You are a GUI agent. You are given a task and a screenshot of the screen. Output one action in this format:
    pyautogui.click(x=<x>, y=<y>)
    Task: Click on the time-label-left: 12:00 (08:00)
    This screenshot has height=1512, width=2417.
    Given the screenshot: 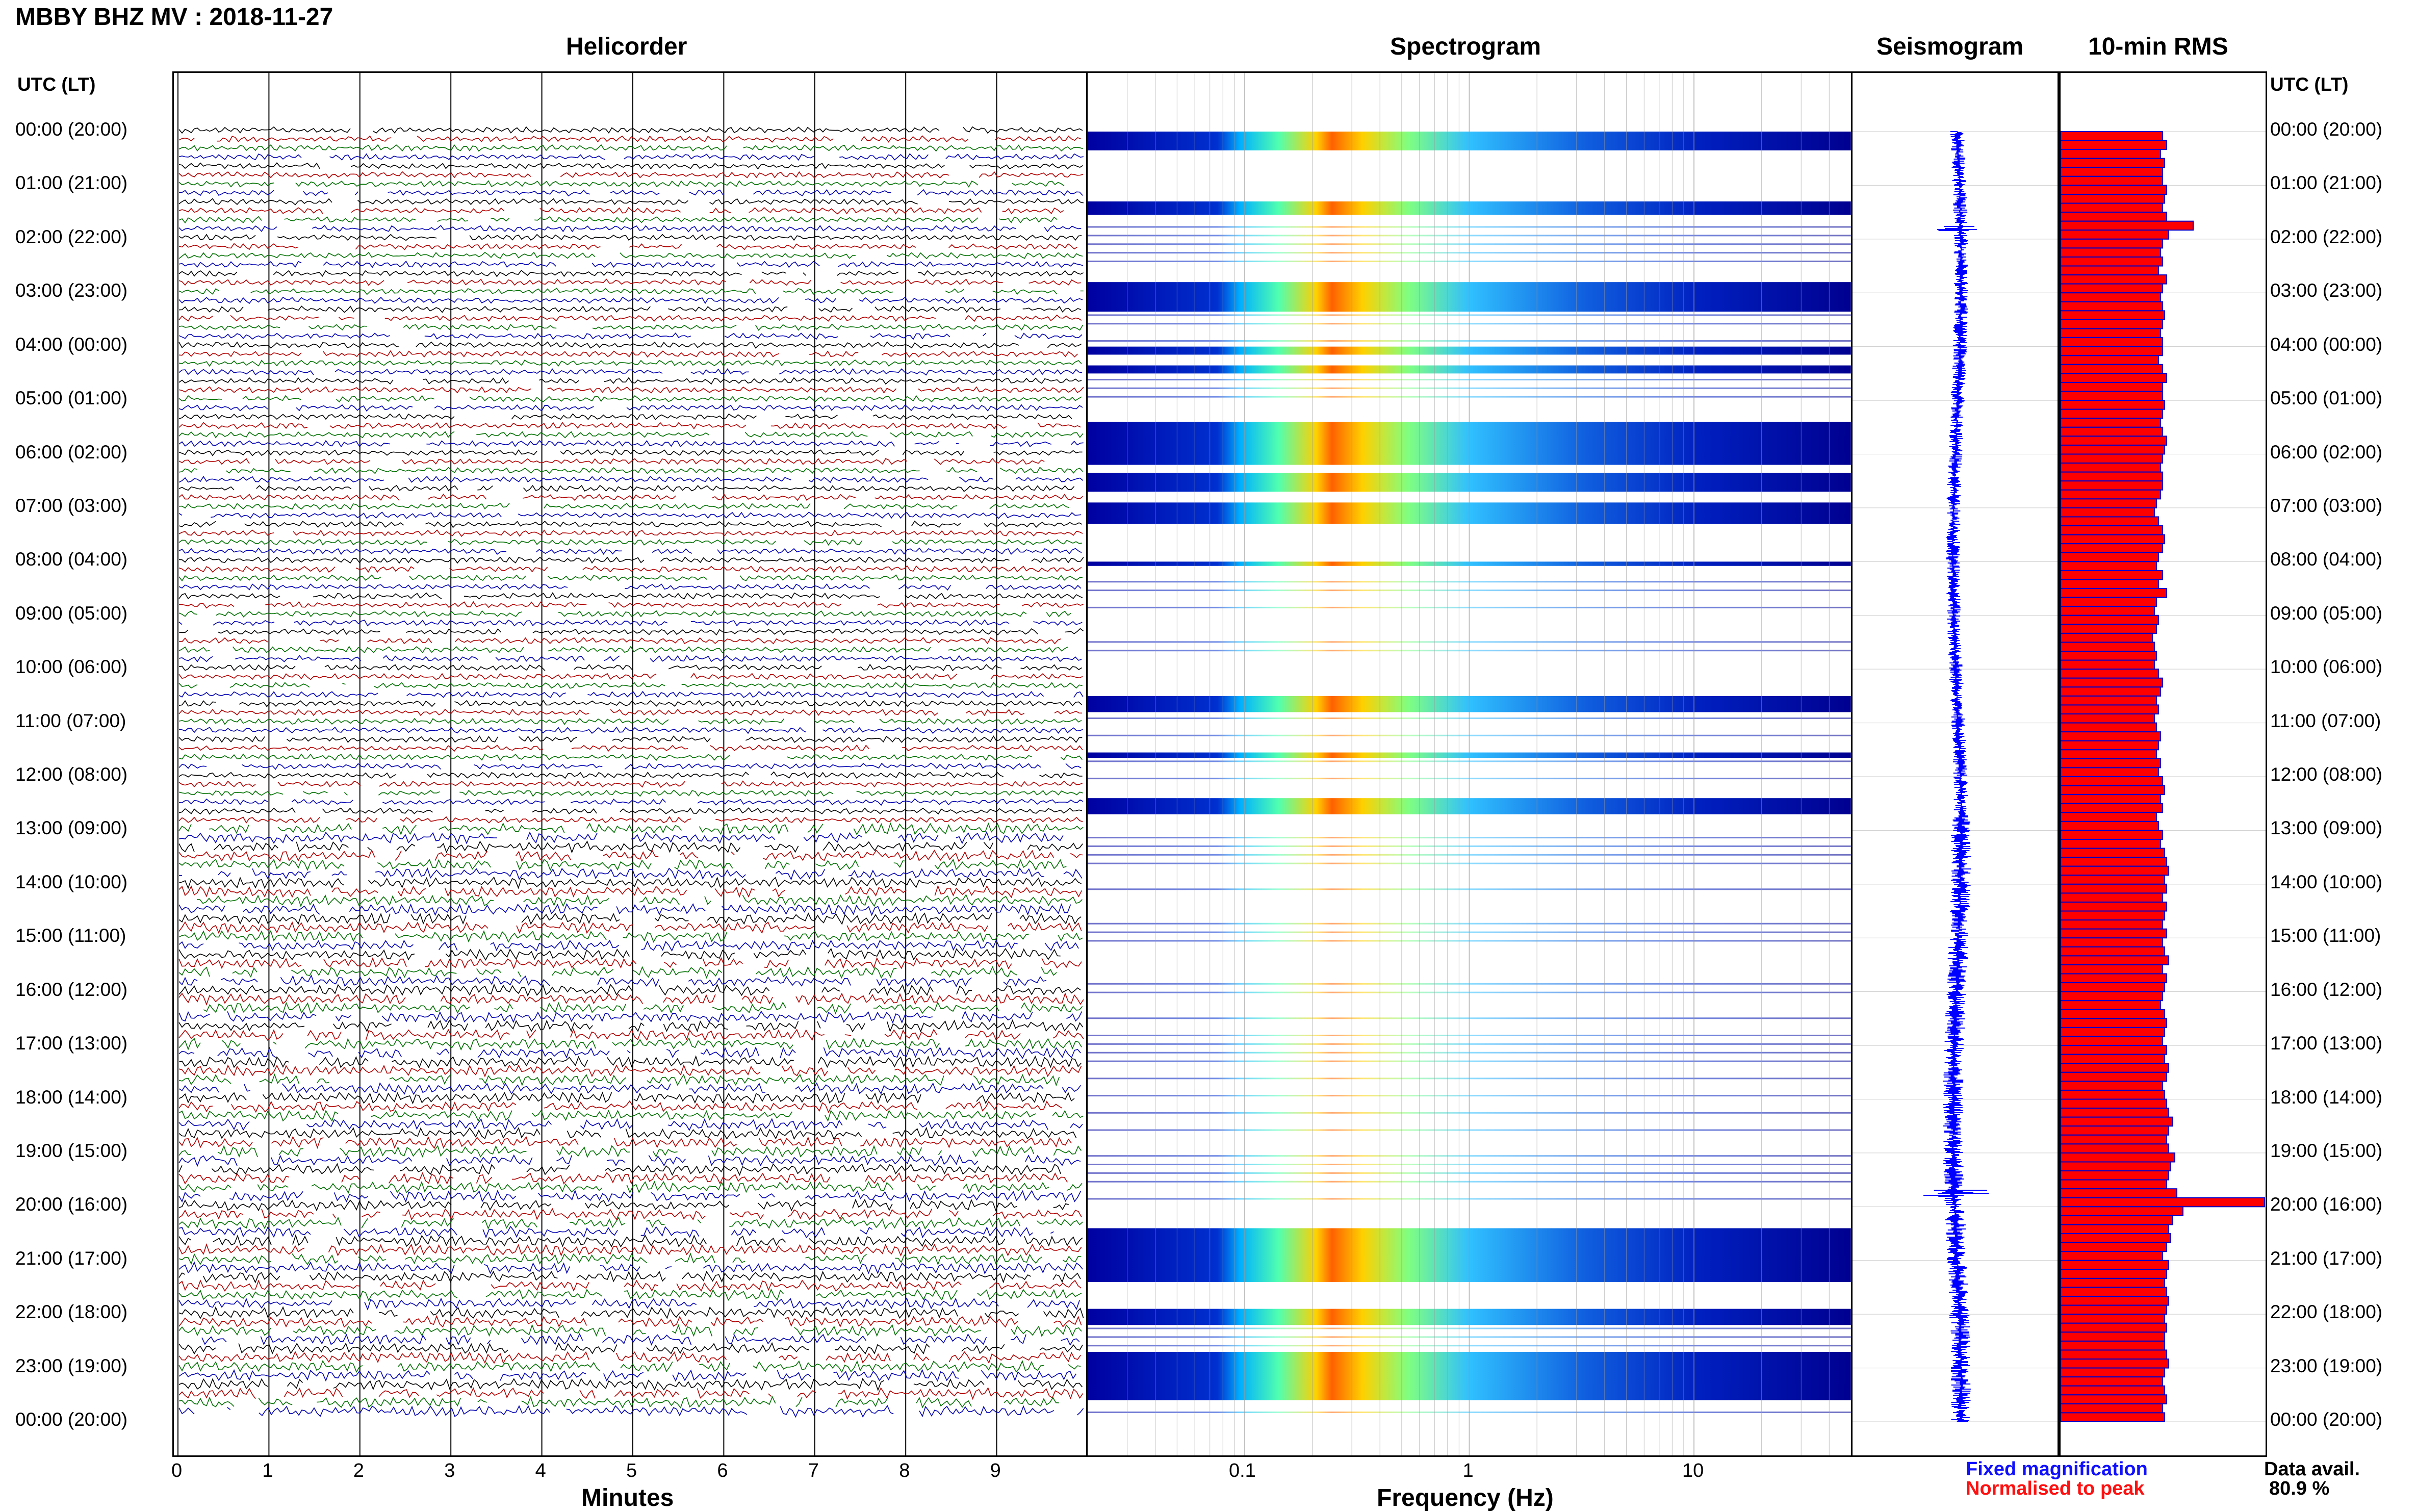 What is the action you would take?
    pyautogui.click(x=71, y=775)
    